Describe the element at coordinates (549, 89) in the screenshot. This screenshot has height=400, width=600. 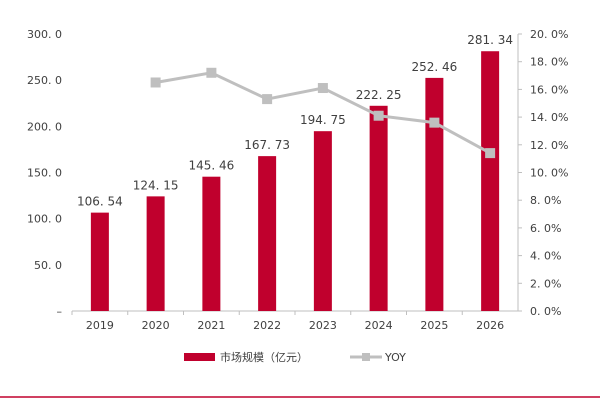
I see `right-tick-label: 16. 0%` at that location.